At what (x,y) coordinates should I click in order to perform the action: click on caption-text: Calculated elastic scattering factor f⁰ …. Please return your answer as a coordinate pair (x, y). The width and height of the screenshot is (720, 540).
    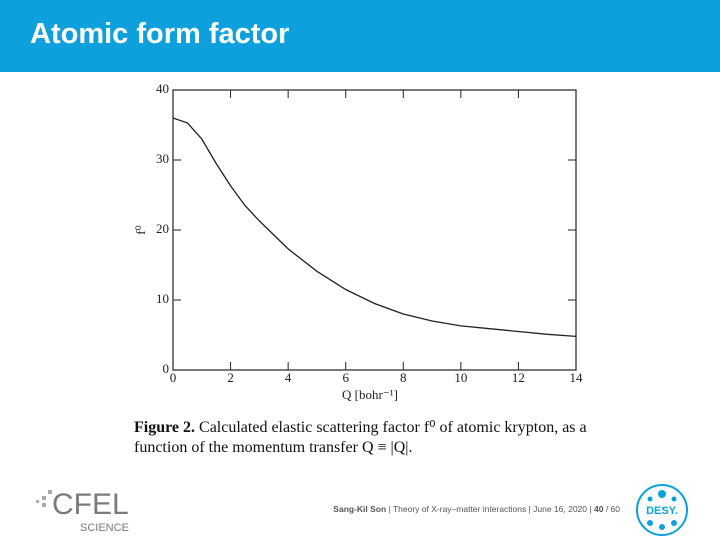
    Looking at the image, I should click on (360, 437).